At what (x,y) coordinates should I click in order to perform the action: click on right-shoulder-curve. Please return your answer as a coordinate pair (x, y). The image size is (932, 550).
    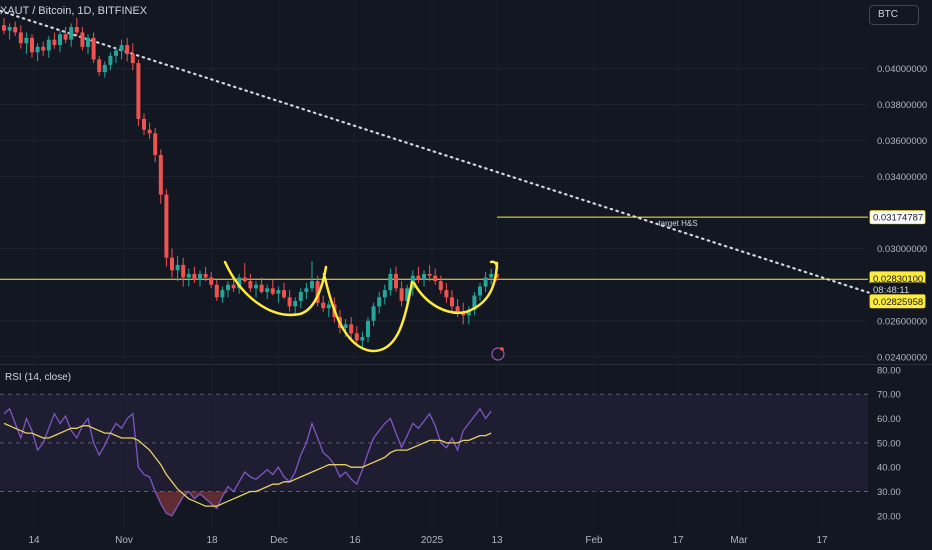
    Looking at the image, I should click on (455, 288).